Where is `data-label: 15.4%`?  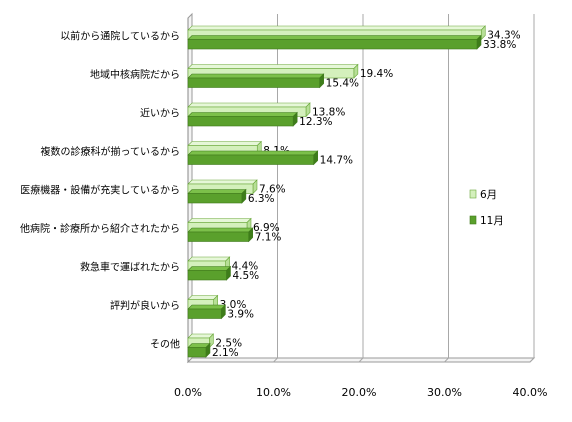
data-label: 15.4% is located at coordinates (342, 84).